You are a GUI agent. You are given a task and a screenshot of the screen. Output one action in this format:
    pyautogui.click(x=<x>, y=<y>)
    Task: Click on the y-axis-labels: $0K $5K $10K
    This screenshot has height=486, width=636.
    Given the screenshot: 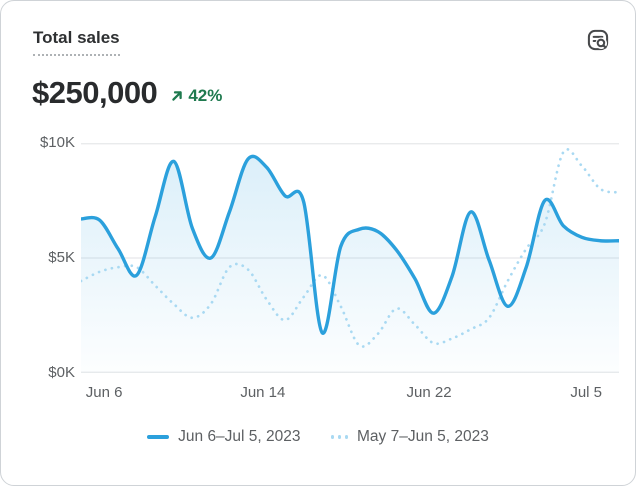 What is the action you would take?
    pyautogui.click(x=38, y=243)
    